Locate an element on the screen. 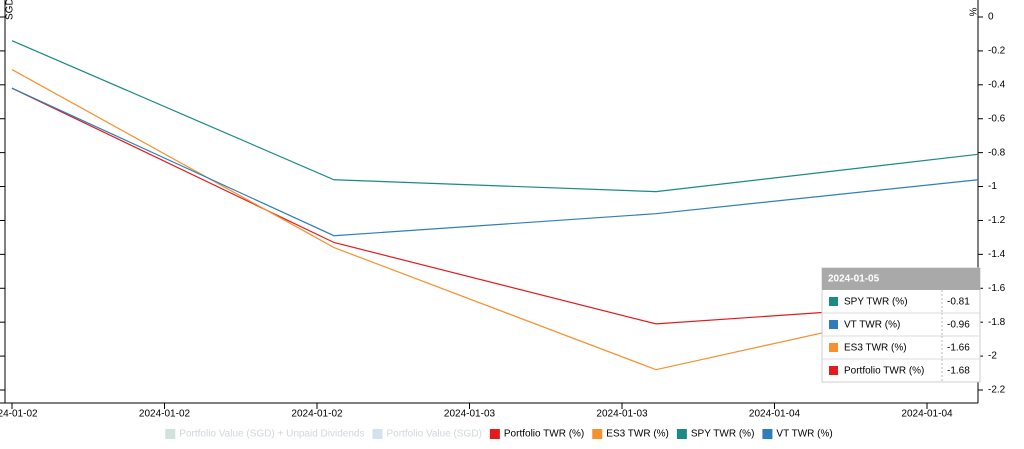 The height and width of the screenshot is (449, 1024). legend-item: SPY TWR (%) is located at coordinates (715, 434).